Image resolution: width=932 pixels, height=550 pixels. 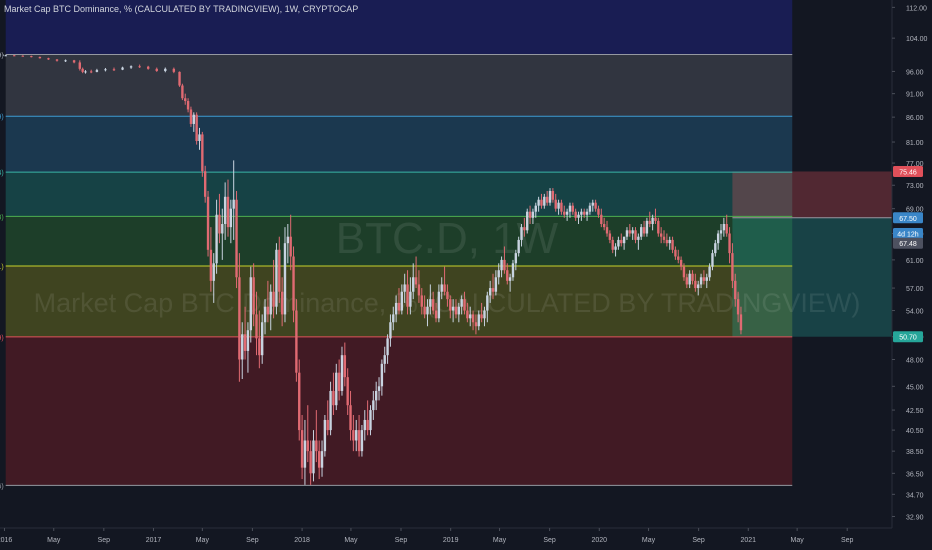 What do you see at coordinates (203, 540) in the screenshot?
I see `time-tick-label: May` at bounding box center [203, 540].